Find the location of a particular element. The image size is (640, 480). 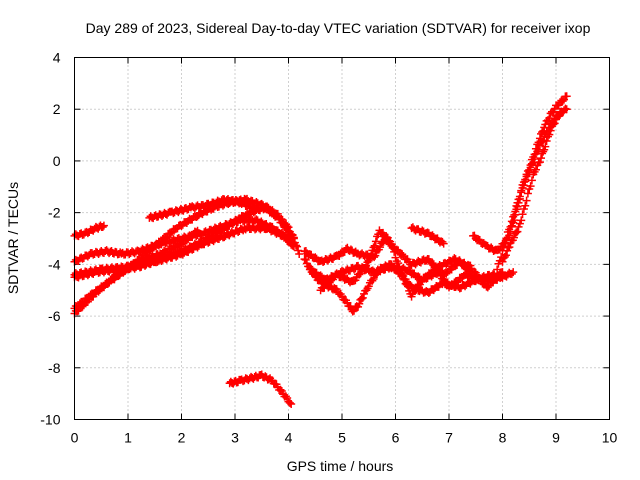

y-tick-label: 2 is located at coordinates (57, 109).